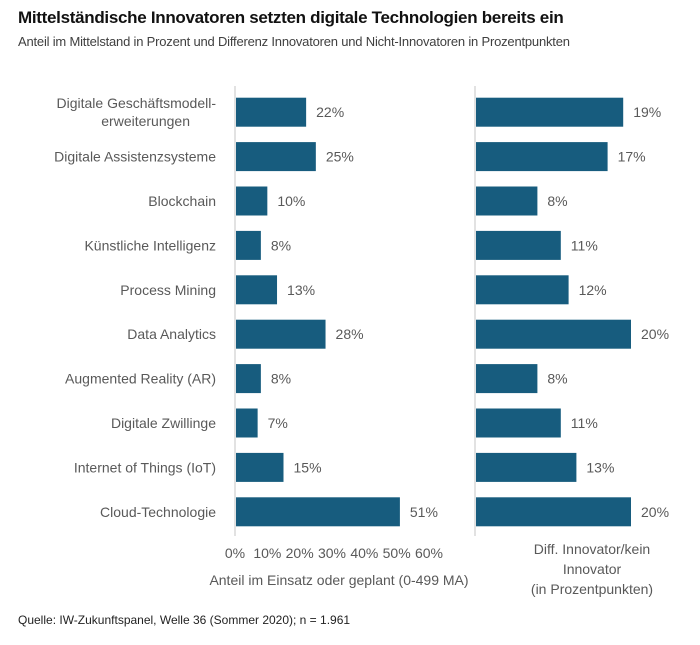 The width and height of the screenshot is (700, 645). I want to click on left-data-label: 28%, so click(350, 334).